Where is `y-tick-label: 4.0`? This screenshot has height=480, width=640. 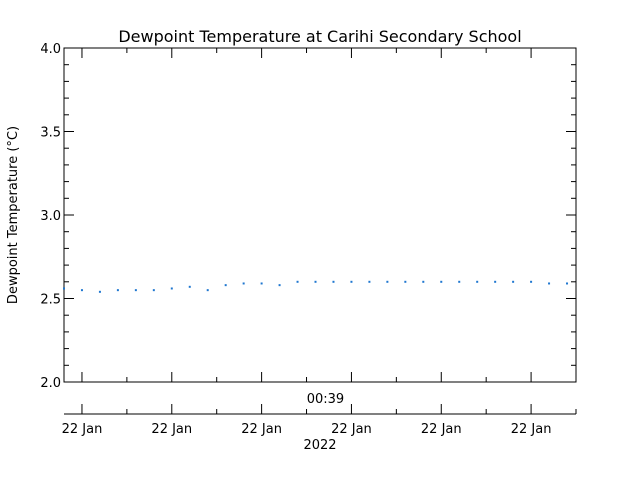 y-tick-label: 4.0 is located at coordinates (50, 49).